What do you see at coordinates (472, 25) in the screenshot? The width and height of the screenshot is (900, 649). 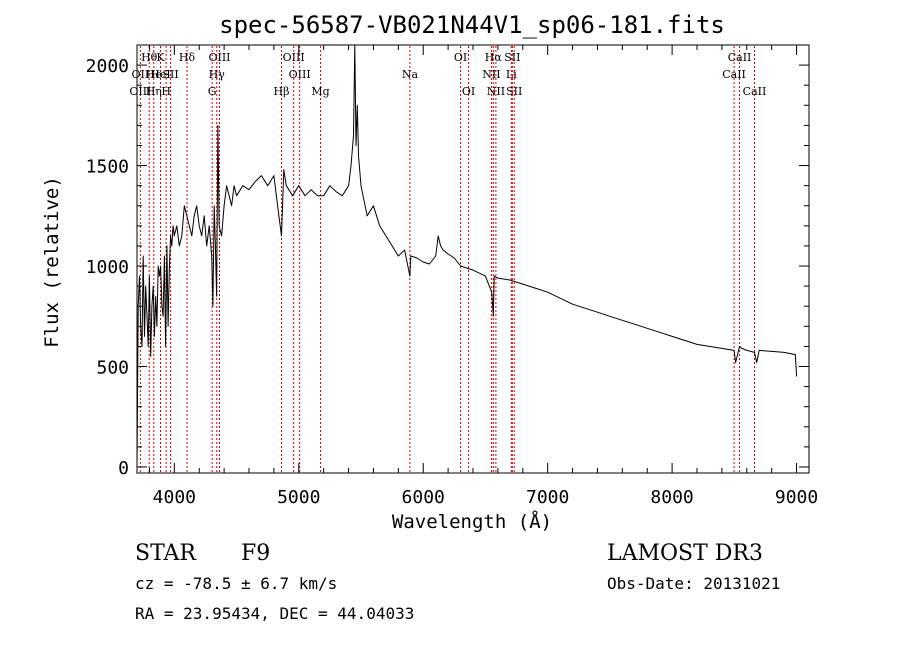 I see `chart-title: spec-56587-VB021N44V1_sp06-181.fits` at bounding box center [472, 25].